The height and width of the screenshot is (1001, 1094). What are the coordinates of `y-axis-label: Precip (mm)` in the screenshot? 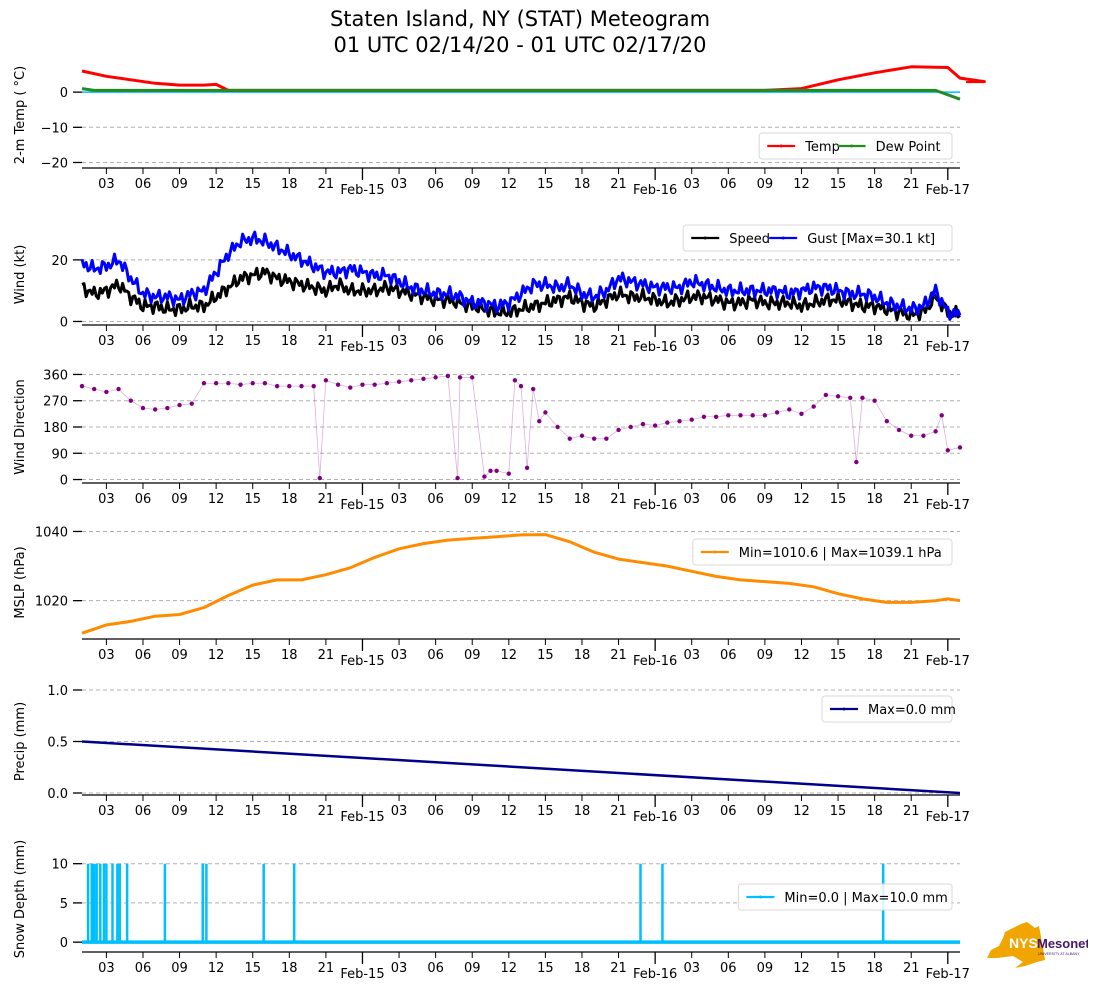 It's located at (20, 741).